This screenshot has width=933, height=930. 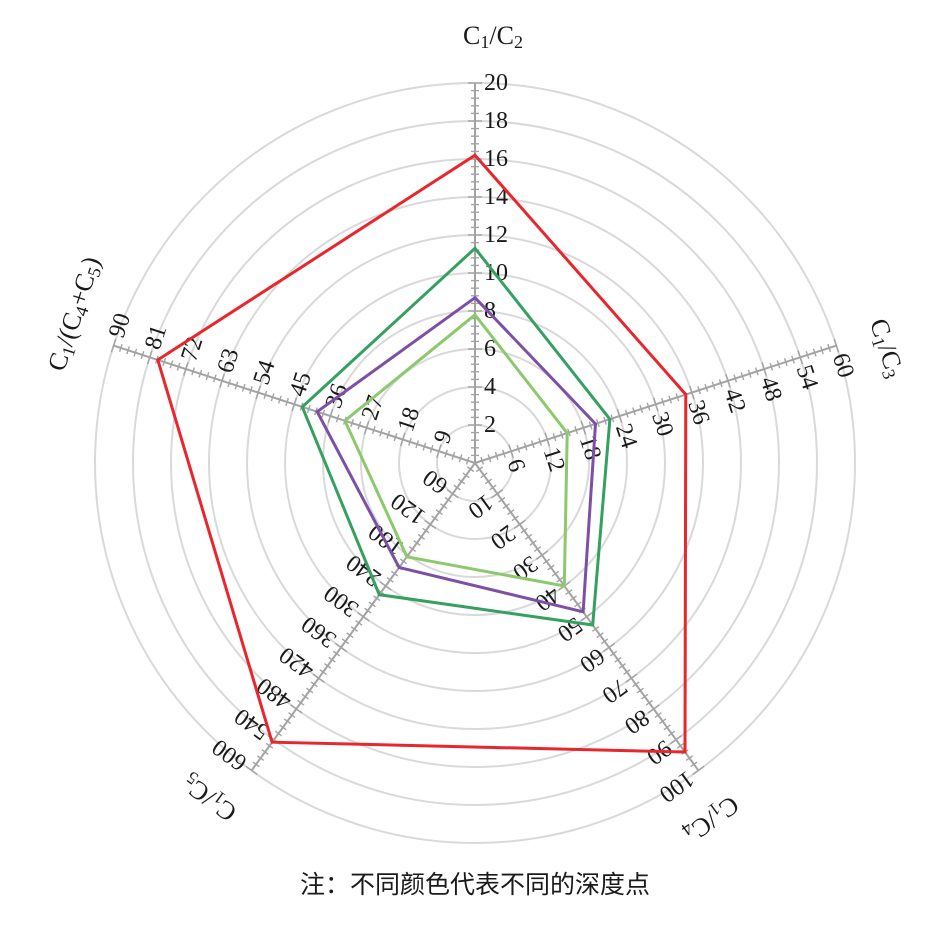 What do you see at coordinates (319, 631) in the screenshot?
I see `tick-label: 360` at bounding box center [319, 631].